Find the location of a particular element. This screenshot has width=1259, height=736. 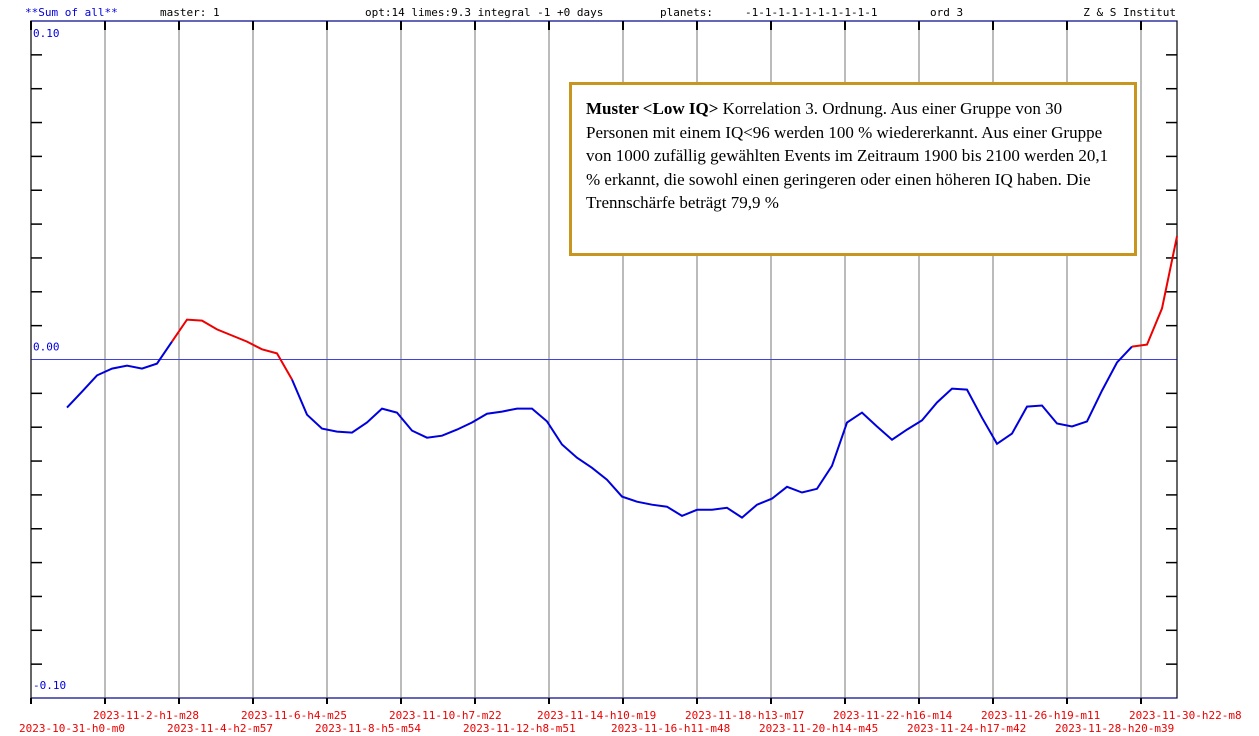

x-tick-label: 2023-11-18-h13-m17 is located at coordinates (744, 715).